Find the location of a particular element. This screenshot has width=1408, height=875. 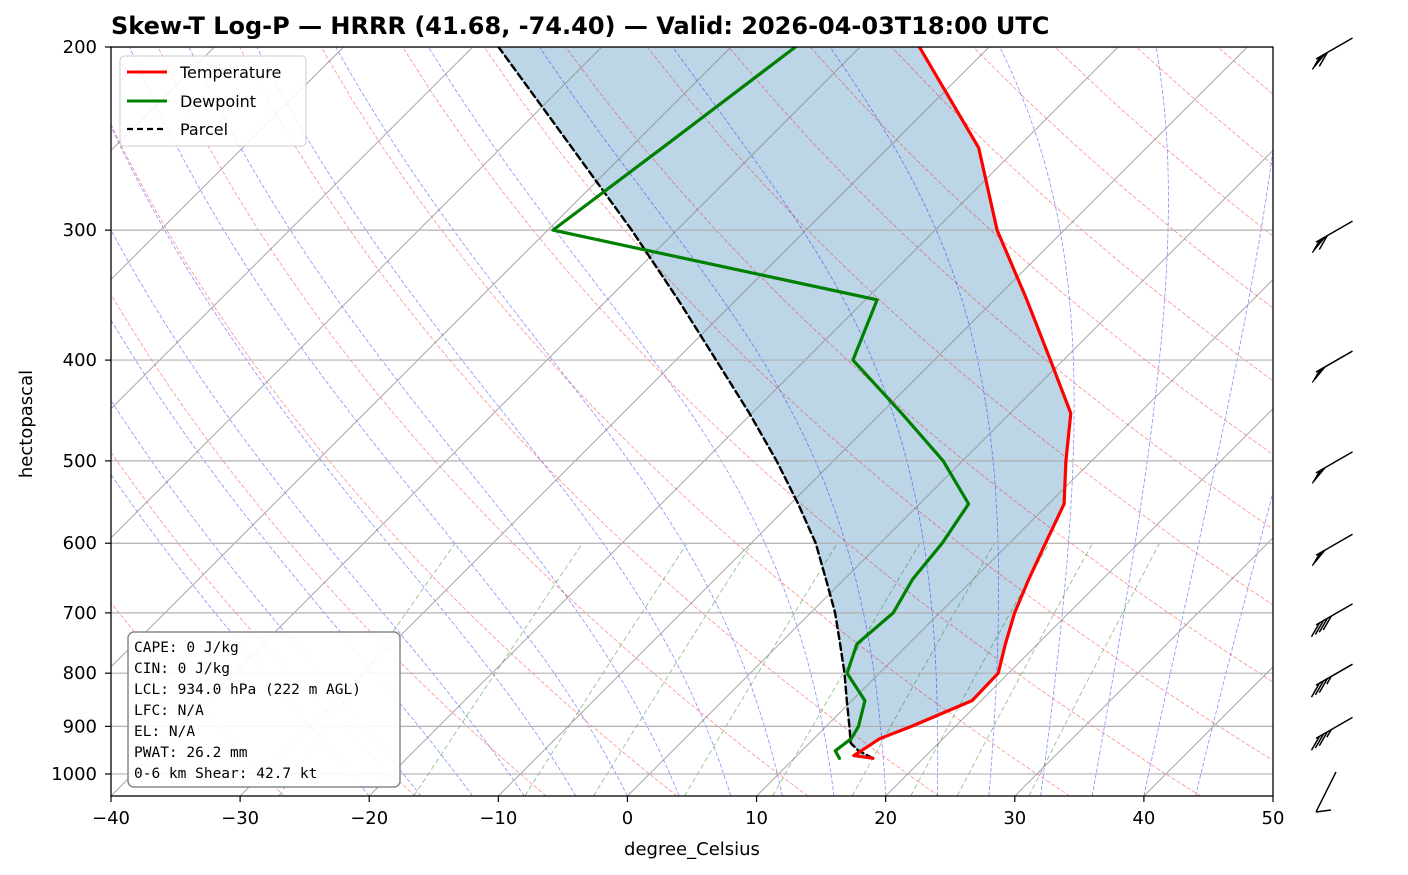

x-tick-label: 10 is located at coordinates (756, 818).